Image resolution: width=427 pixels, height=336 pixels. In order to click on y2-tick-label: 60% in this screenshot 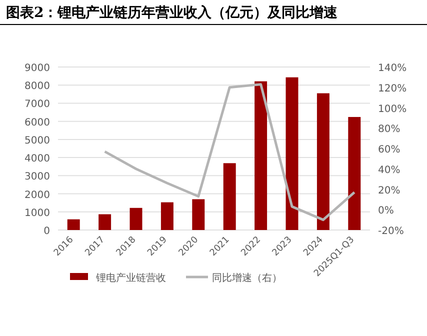, I will do `click(389, 150)`.